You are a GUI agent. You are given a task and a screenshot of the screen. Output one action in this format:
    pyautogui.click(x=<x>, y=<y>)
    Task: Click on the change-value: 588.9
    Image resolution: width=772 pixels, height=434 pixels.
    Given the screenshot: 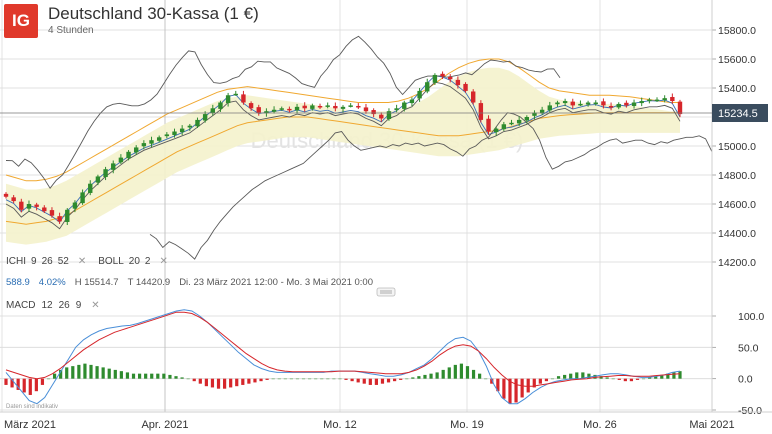 What is the action you would take?
    pyautogui.click(x=18, y=282)
    